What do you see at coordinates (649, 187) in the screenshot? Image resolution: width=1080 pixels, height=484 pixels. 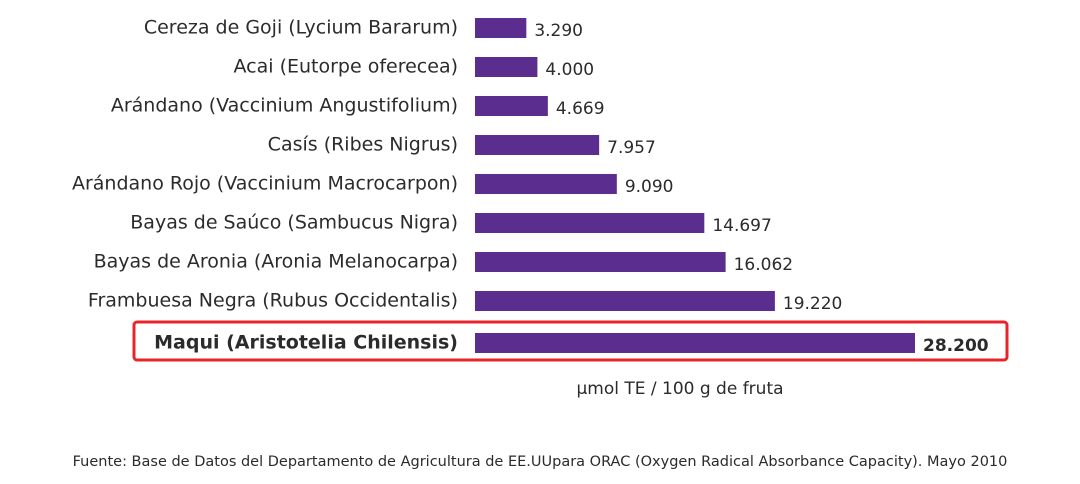 I see `value-label: 9.090` at bounding box center [649, 187].